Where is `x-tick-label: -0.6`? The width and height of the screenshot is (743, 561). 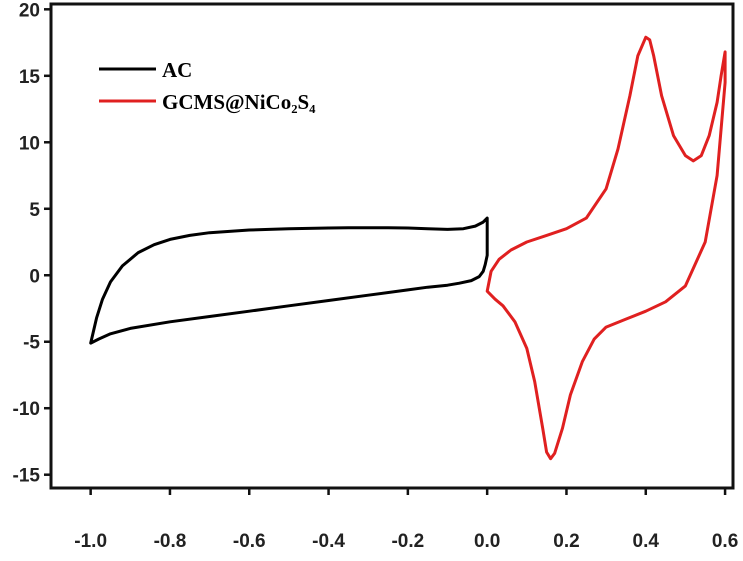
x-tick-label: -0.6 is located at coordinates (249, 541).